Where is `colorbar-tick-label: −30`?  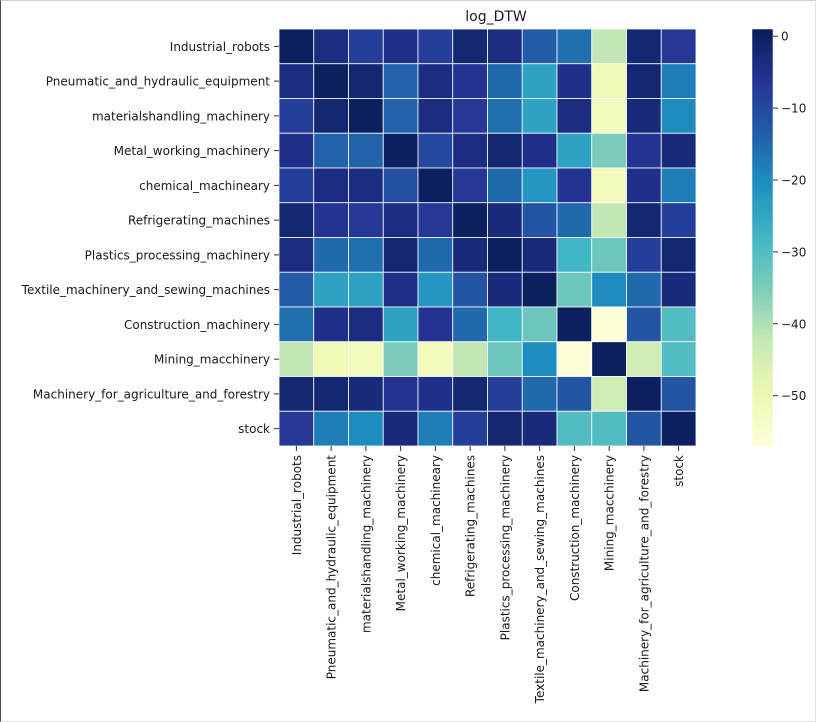
colorbar-tick-label: −30 is located at coordinates (793, 252).